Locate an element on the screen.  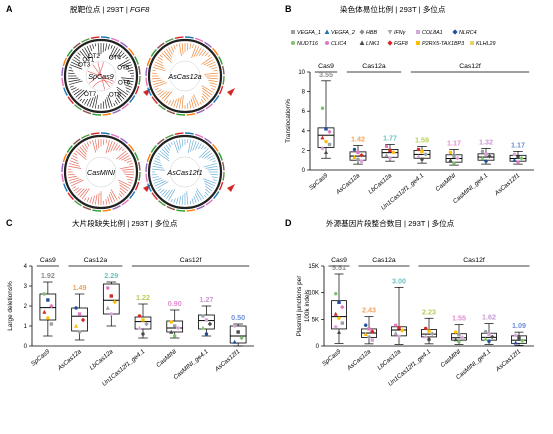
off-target-label: OT4 is located at coordinates (115, 57).